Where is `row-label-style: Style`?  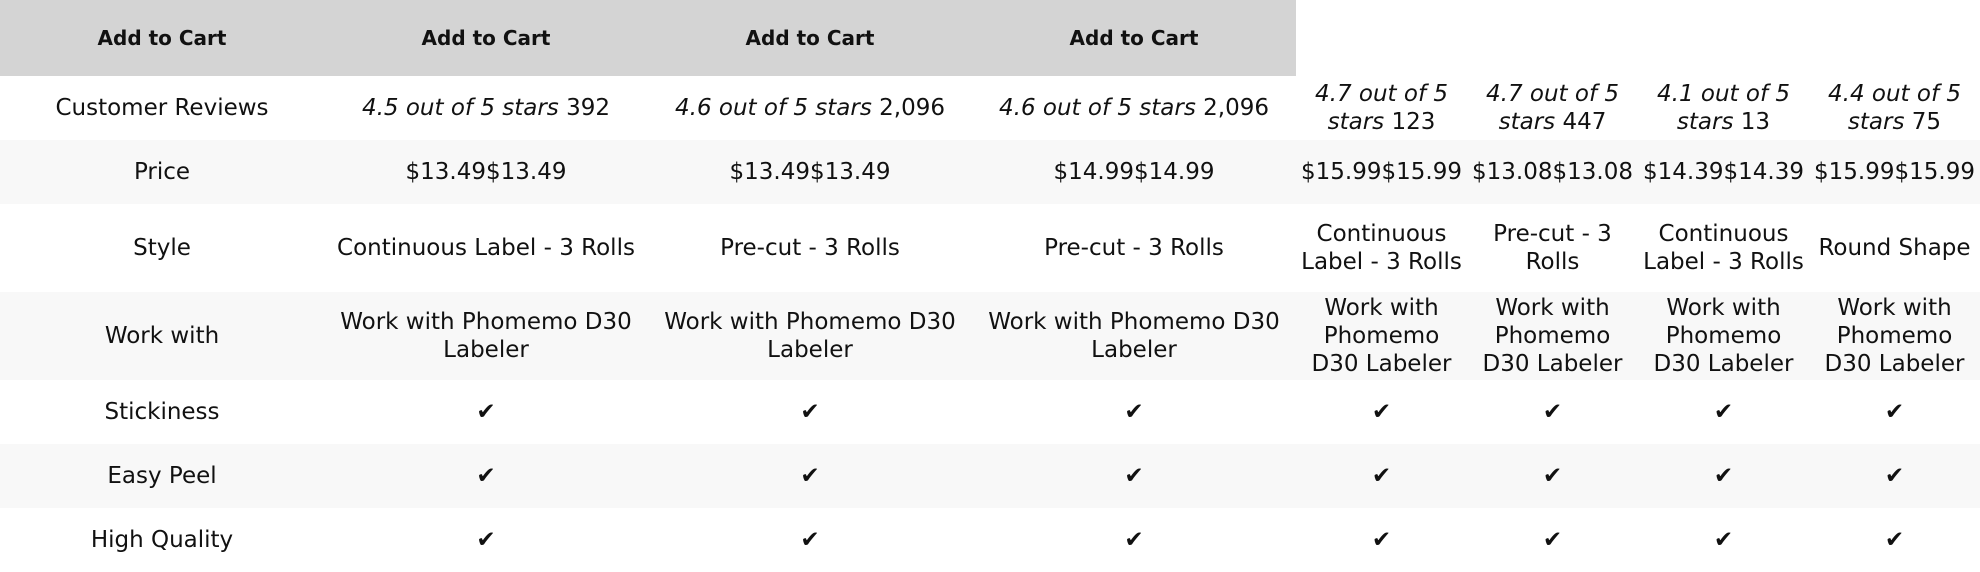 row-label-style: Style is located at coordinates (162, 248).